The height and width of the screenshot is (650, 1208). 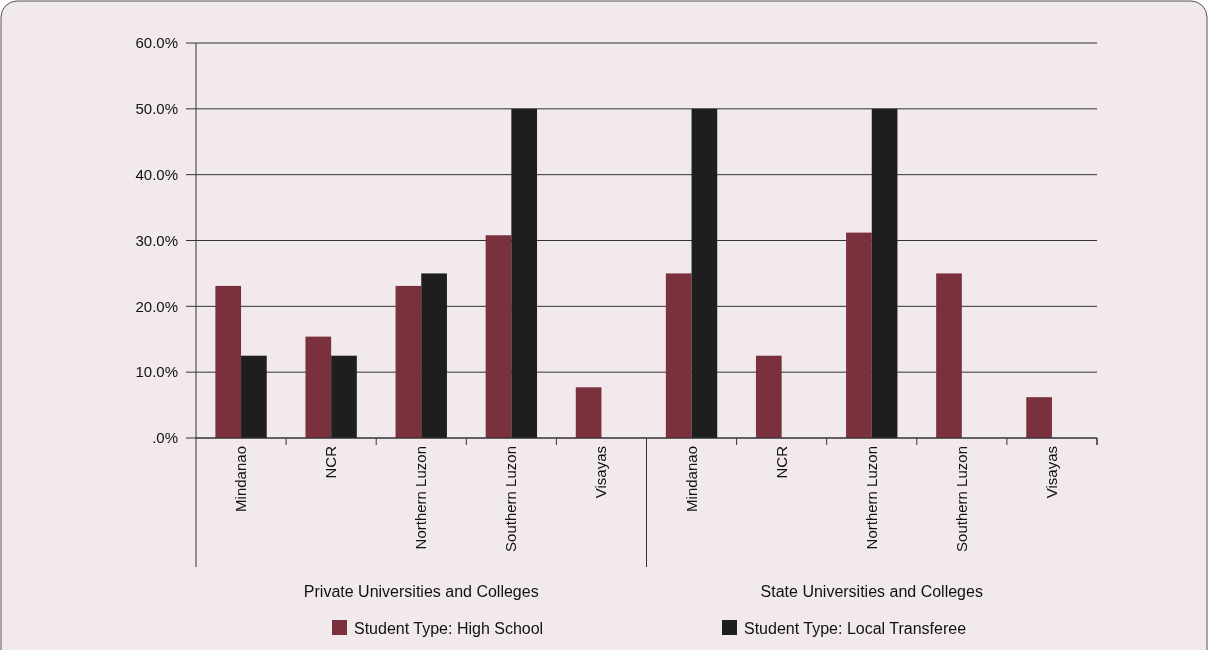 I want to click on y-tick-label: 40.0%, so click(x=156, y=174).